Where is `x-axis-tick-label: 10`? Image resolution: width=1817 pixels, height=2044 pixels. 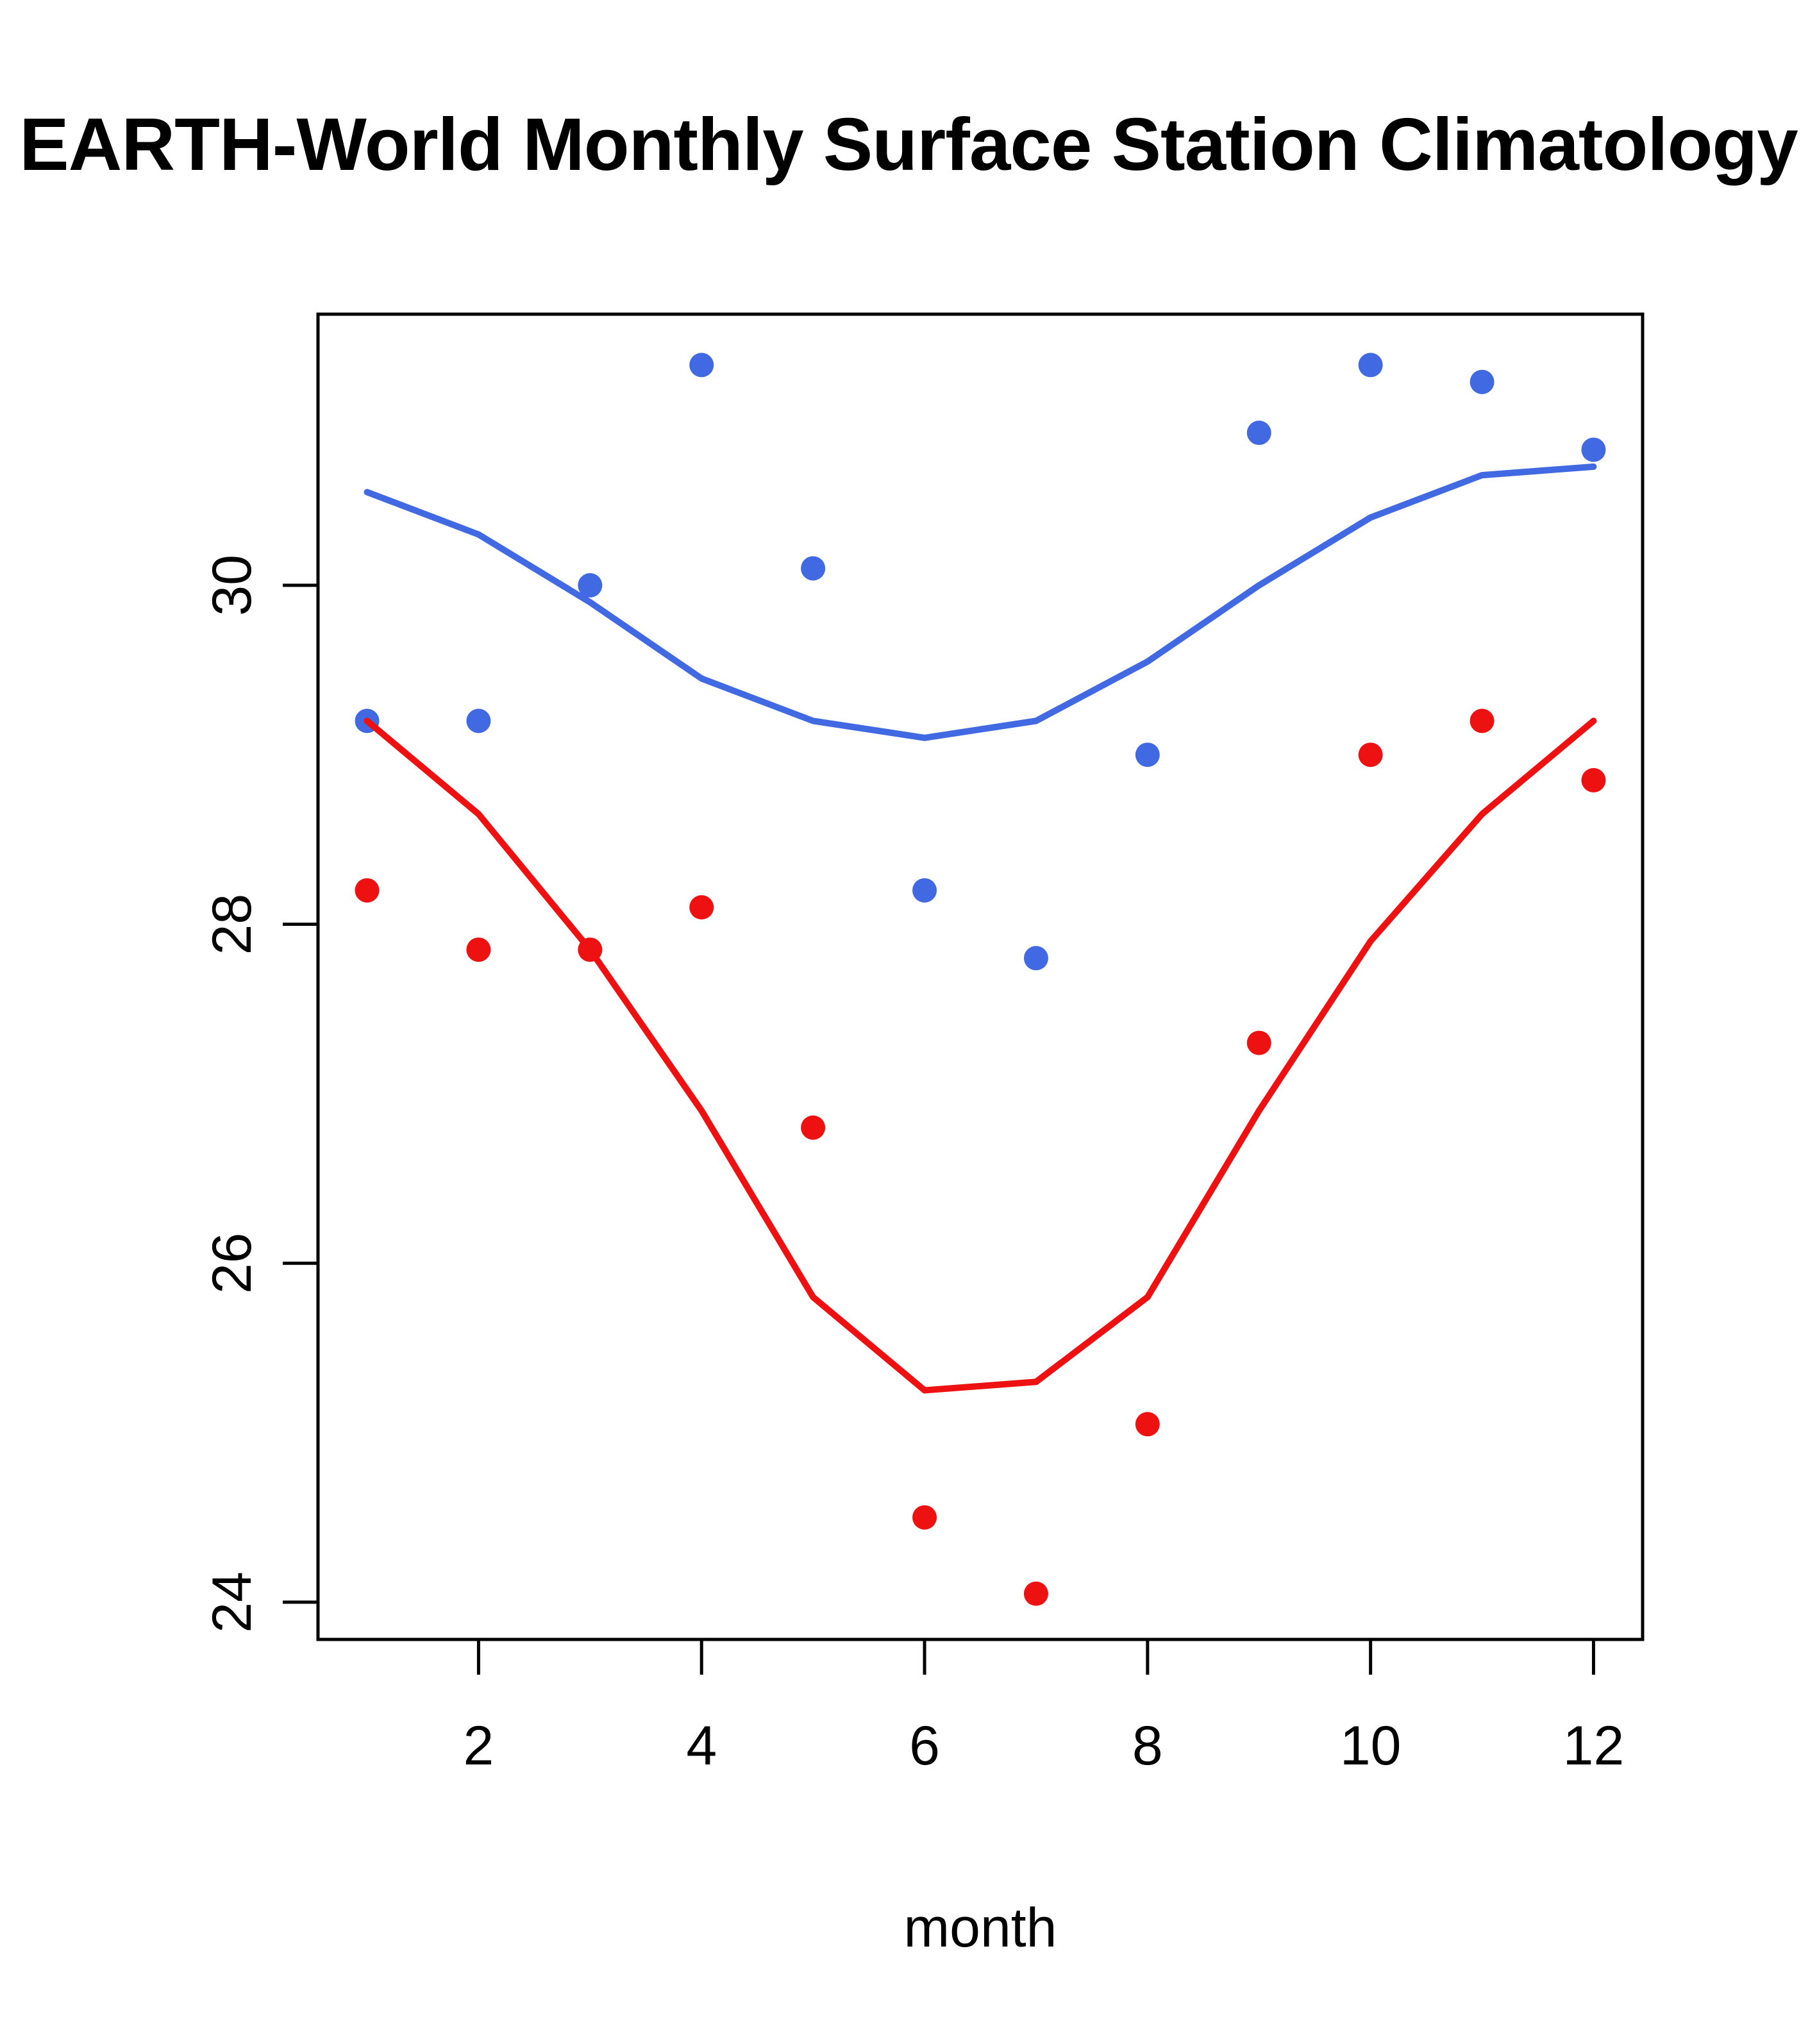 x-axis-tick-label: 10 is located at coordinates (1371, 1746).